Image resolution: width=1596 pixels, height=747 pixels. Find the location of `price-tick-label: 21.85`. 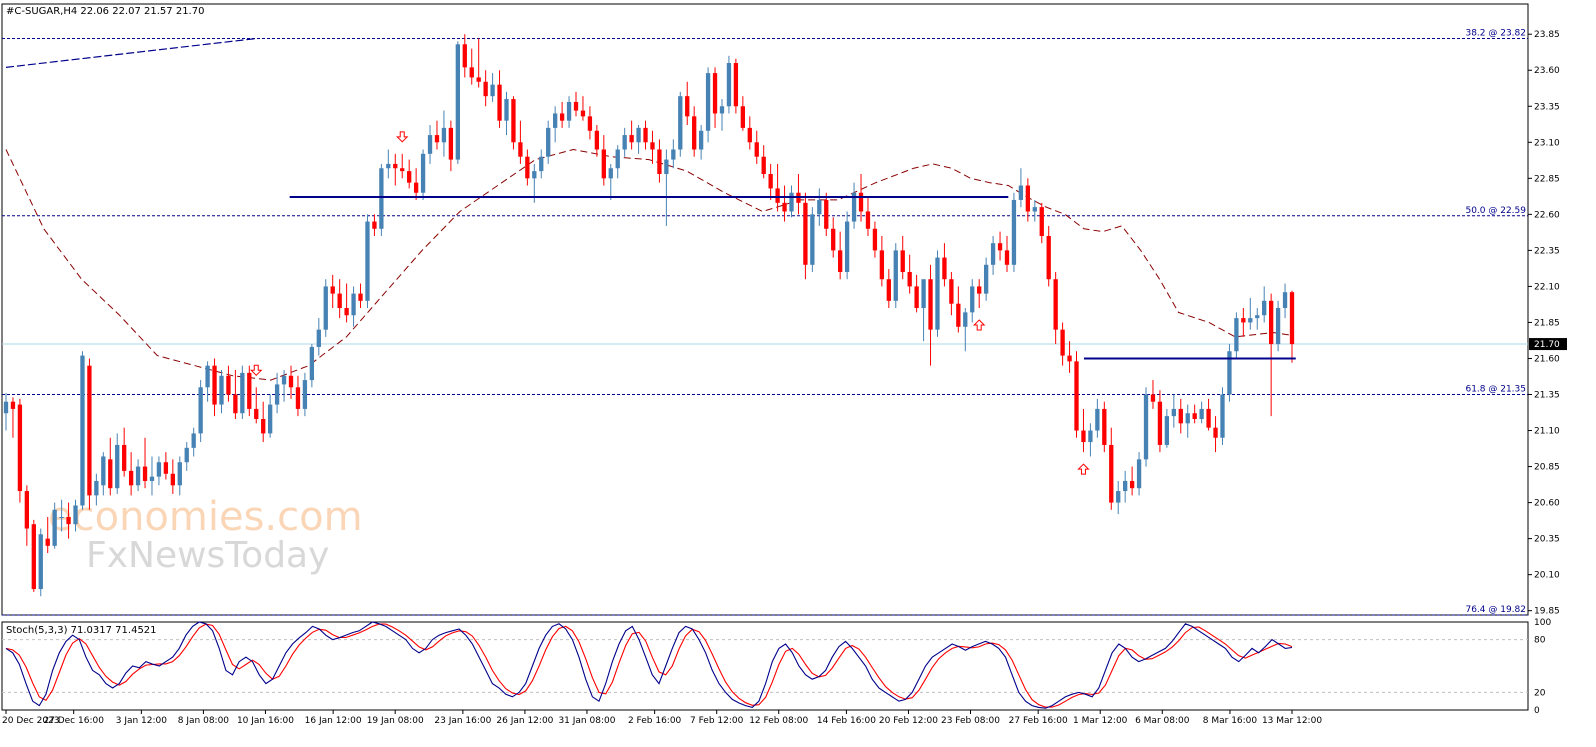

price-tick-label: 21.85 is located at coordinates (1547, 323).